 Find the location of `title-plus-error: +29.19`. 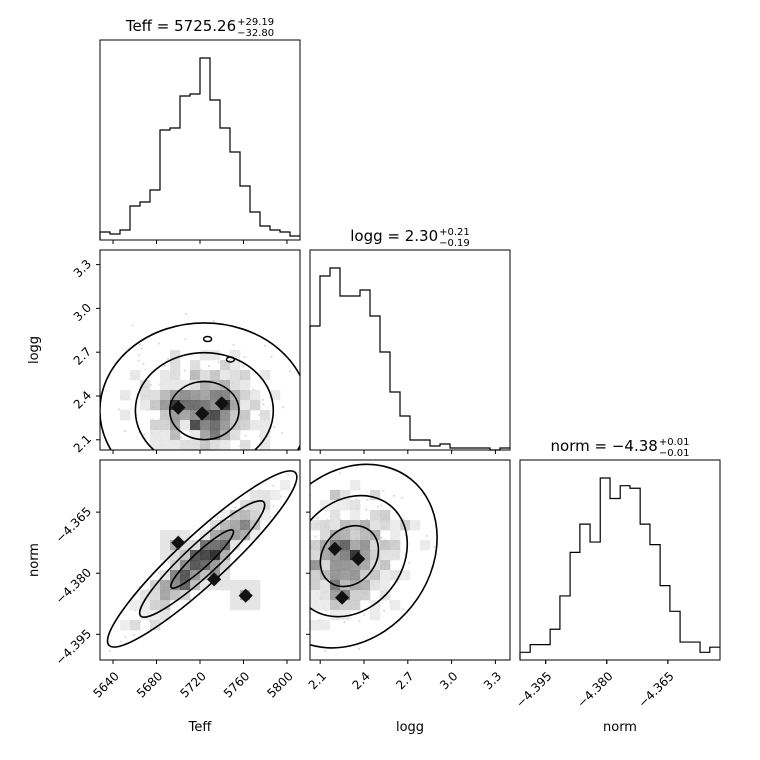

title-plus-error: +29.19 is located at coordinates (255, 22).